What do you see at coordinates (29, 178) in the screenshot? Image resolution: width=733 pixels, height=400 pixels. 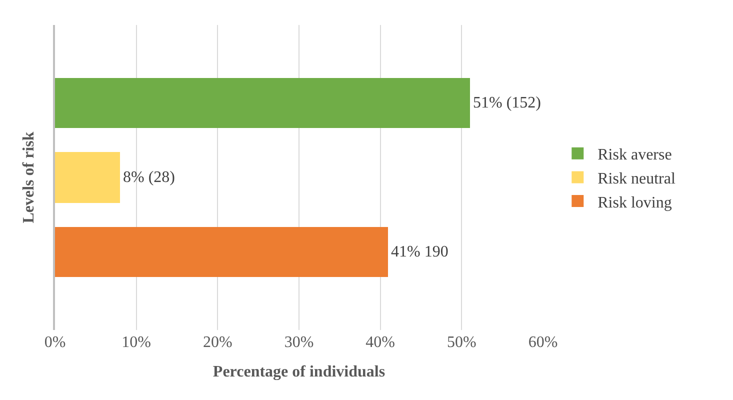 I see `y-axis-title: Levels of risk` at bounding box center [29, 178].